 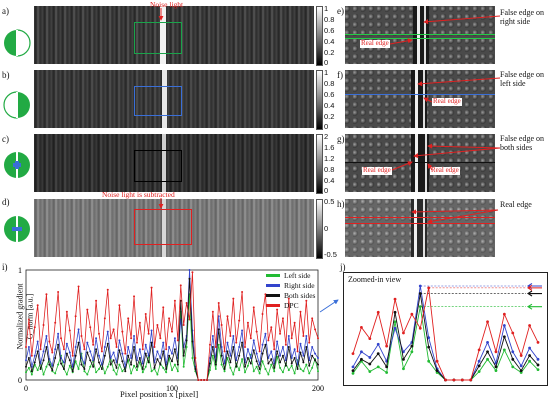 What do you see at coordinates (174, 99) in the screenshot?
I see `micrograph-b` at bounding box center [174, 99].